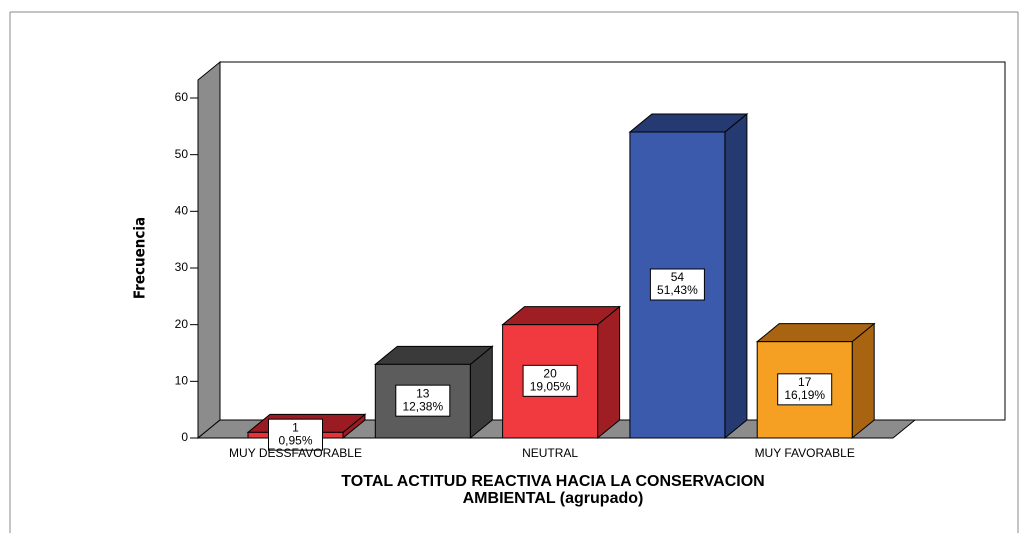 Image resolution: width=1025 pixels, height=533 pixels. I want to click on y-tick-label: 50, so click(182, 154).